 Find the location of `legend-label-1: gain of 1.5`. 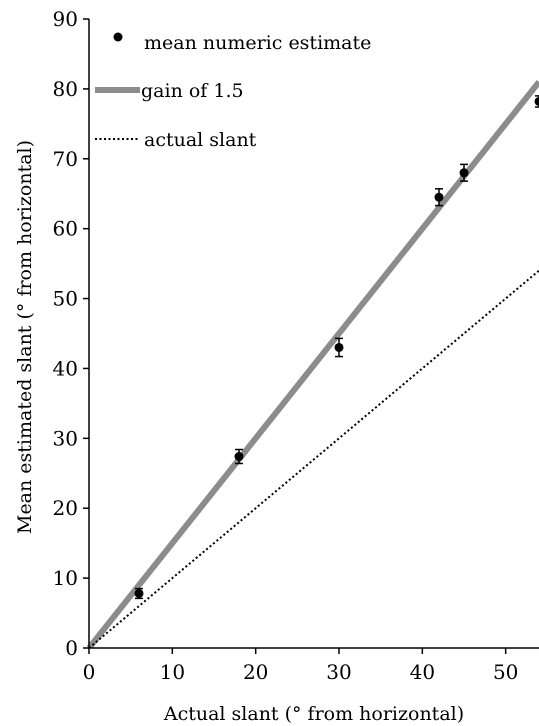

legend-label-1: gain of 1.5 is located at coordinates (192, 91).